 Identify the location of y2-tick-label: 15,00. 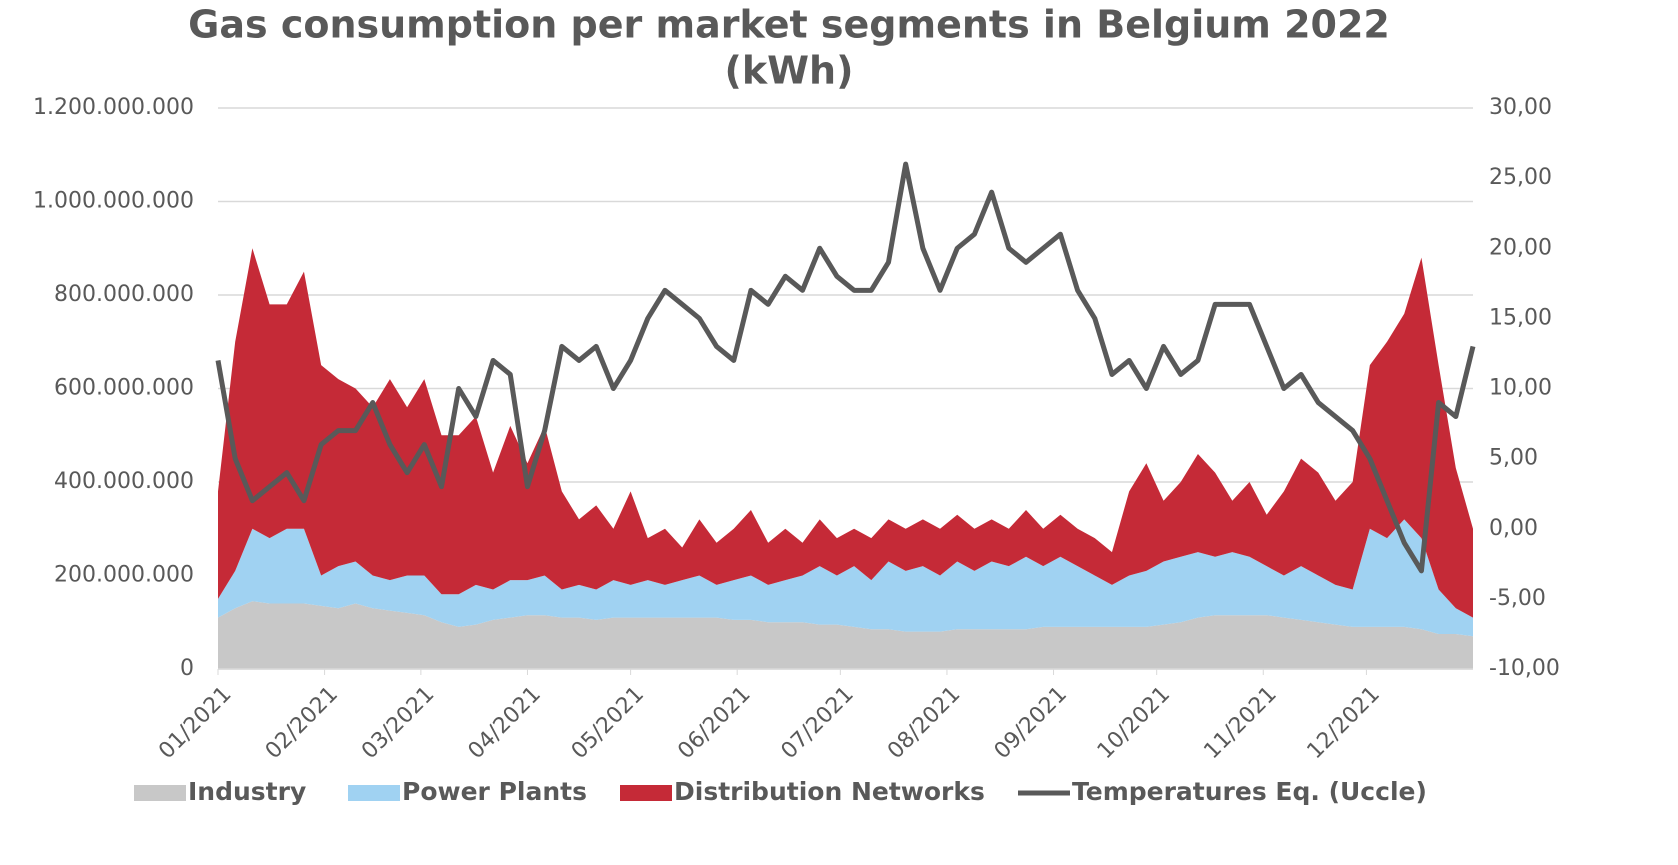
(1520, 317).